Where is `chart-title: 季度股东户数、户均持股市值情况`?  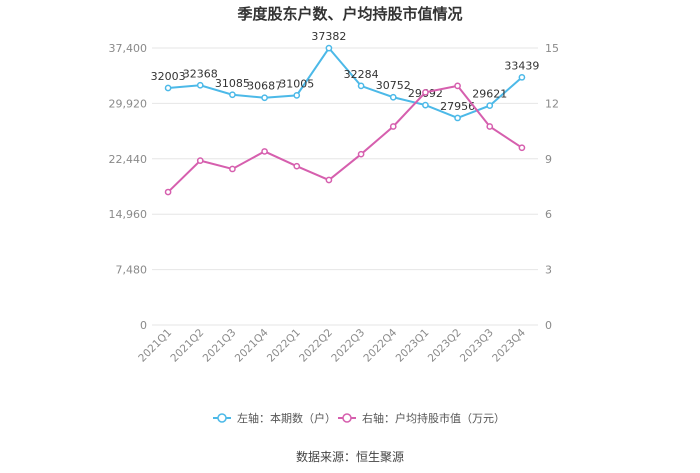
chart-title: 季度股东户数、户均持股市值情况 is located at coordinates (349, 14).